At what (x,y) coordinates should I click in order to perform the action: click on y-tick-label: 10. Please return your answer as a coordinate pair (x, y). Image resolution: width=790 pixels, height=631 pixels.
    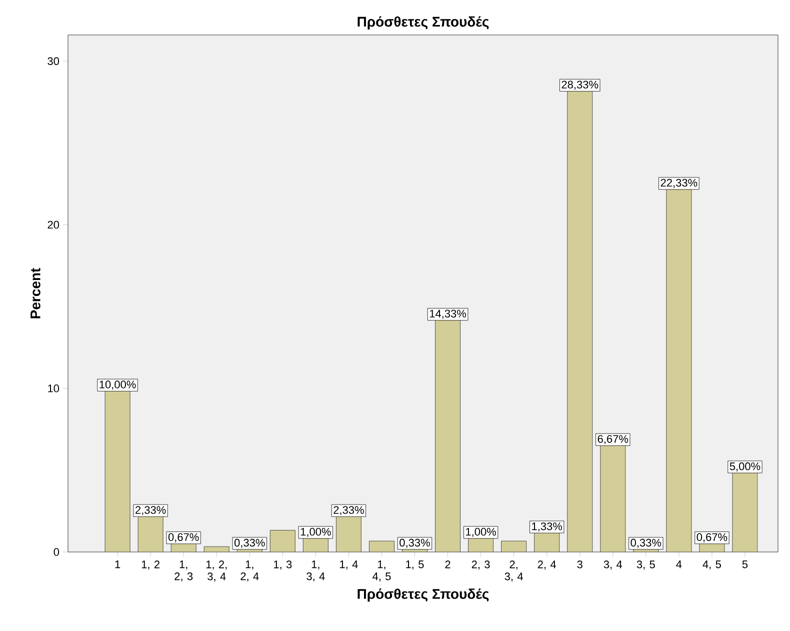
    Looking at the image, I should click on (54, 388).